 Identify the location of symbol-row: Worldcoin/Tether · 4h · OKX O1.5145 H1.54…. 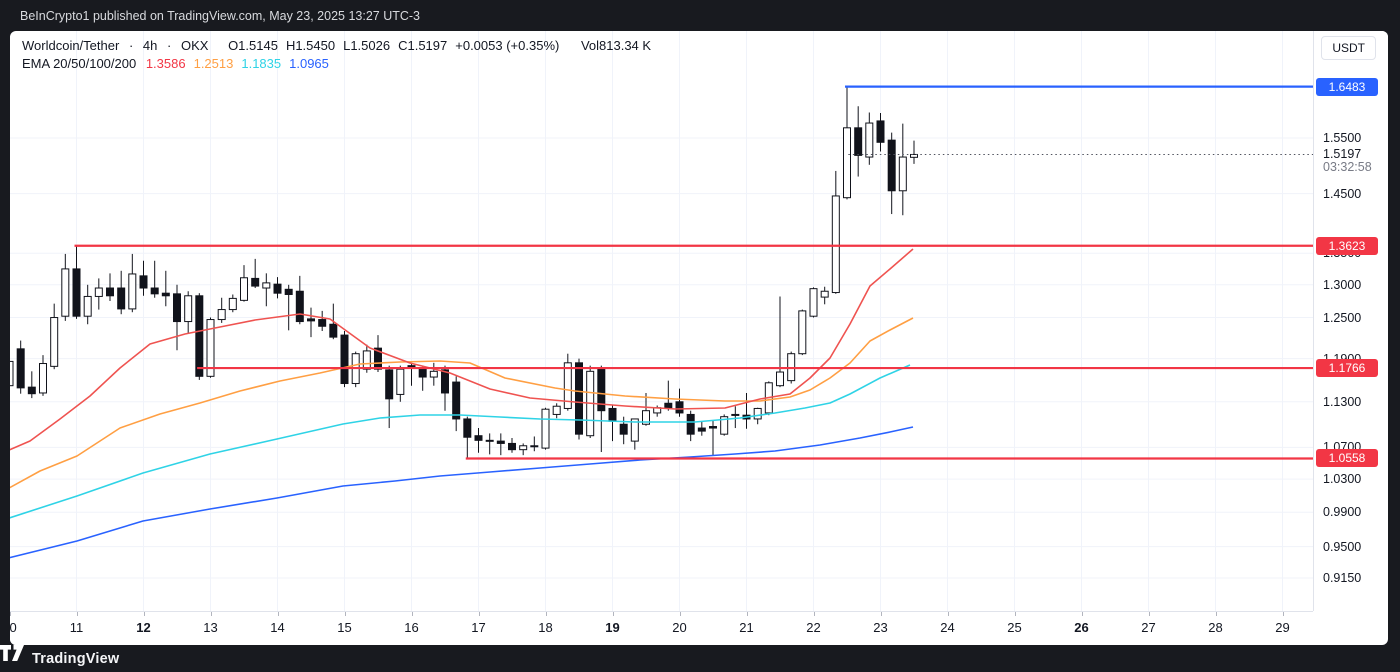
(336, 45).